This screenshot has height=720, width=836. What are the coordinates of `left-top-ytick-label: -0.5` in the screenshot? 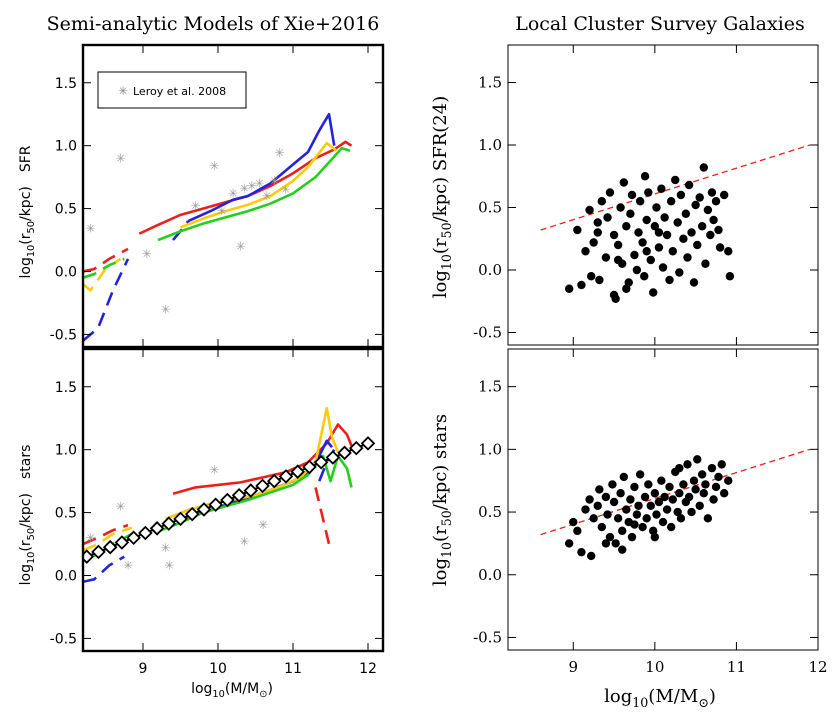 It's located at (63, 335).